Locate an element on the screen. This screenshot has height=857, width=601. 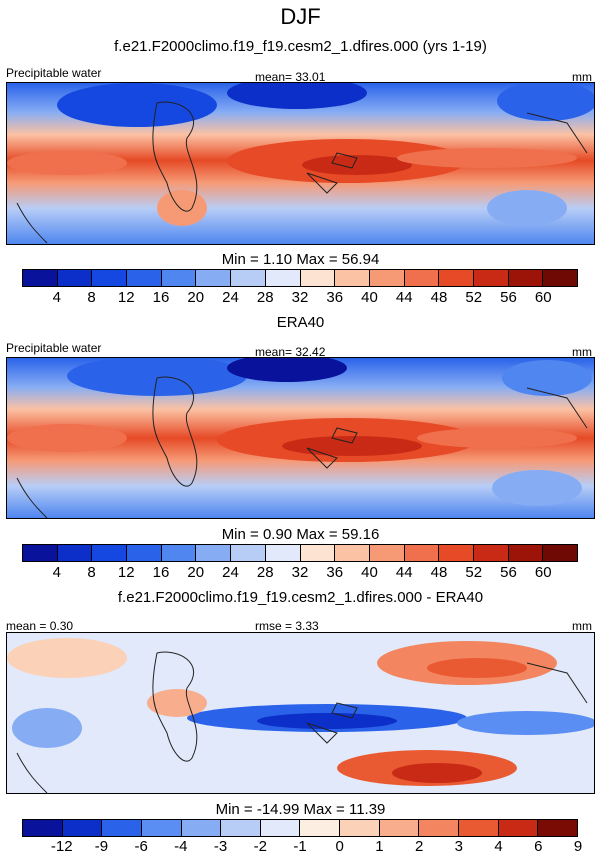
panel3-colorbar is located at coordinates (300, 828).